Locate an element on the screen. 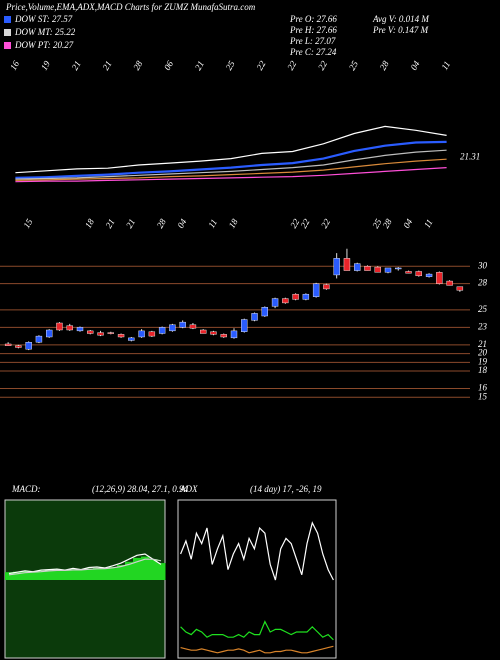 Image resolution: width=500 pixels, height=660 pixels. y-tick-label: 15 is located at coordinates (483, 396).